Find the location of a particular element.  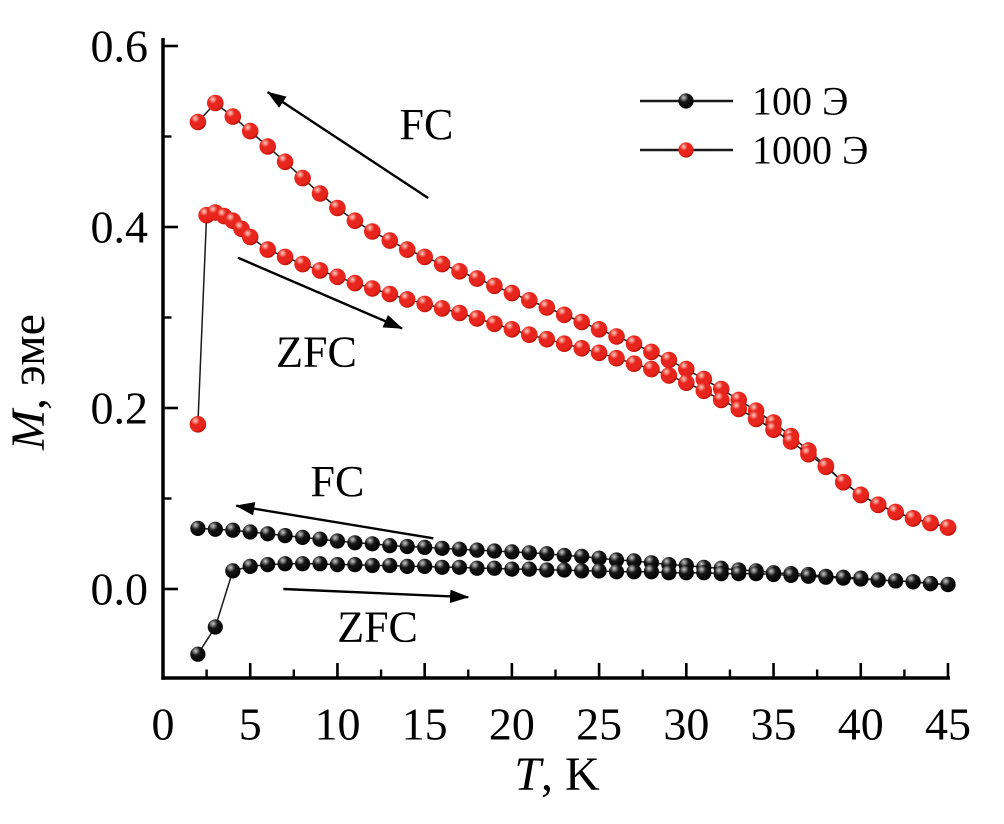

legend-item-1000e: 1000 Э is located at coordinates (754, 150).